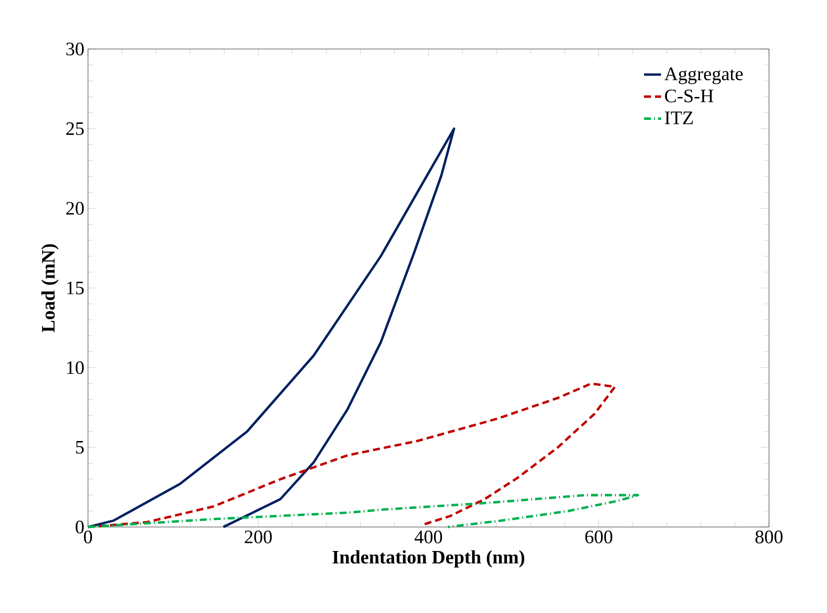  Describe the element at coordinates (75, 129) in the screenshot. I see `y-tick-label: 25` at that location.